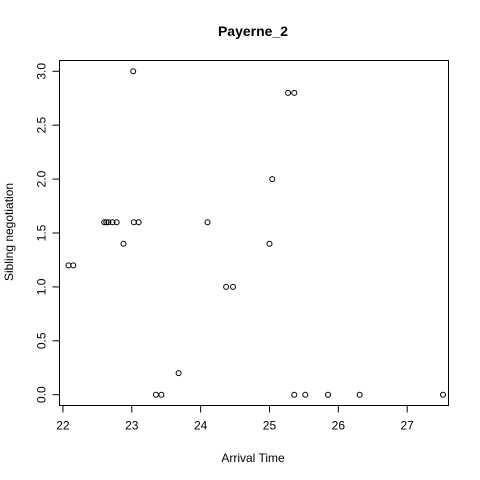 This screenshot has height=480, width=480. I want to click on x-tick-label: 26, so click(339, 426).